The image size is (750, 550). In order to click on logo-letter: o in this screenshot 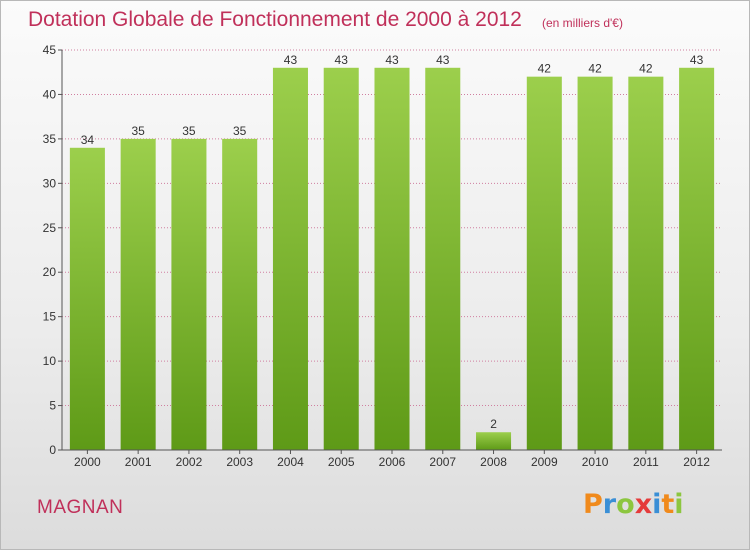, I will do `click(625, 504)`.